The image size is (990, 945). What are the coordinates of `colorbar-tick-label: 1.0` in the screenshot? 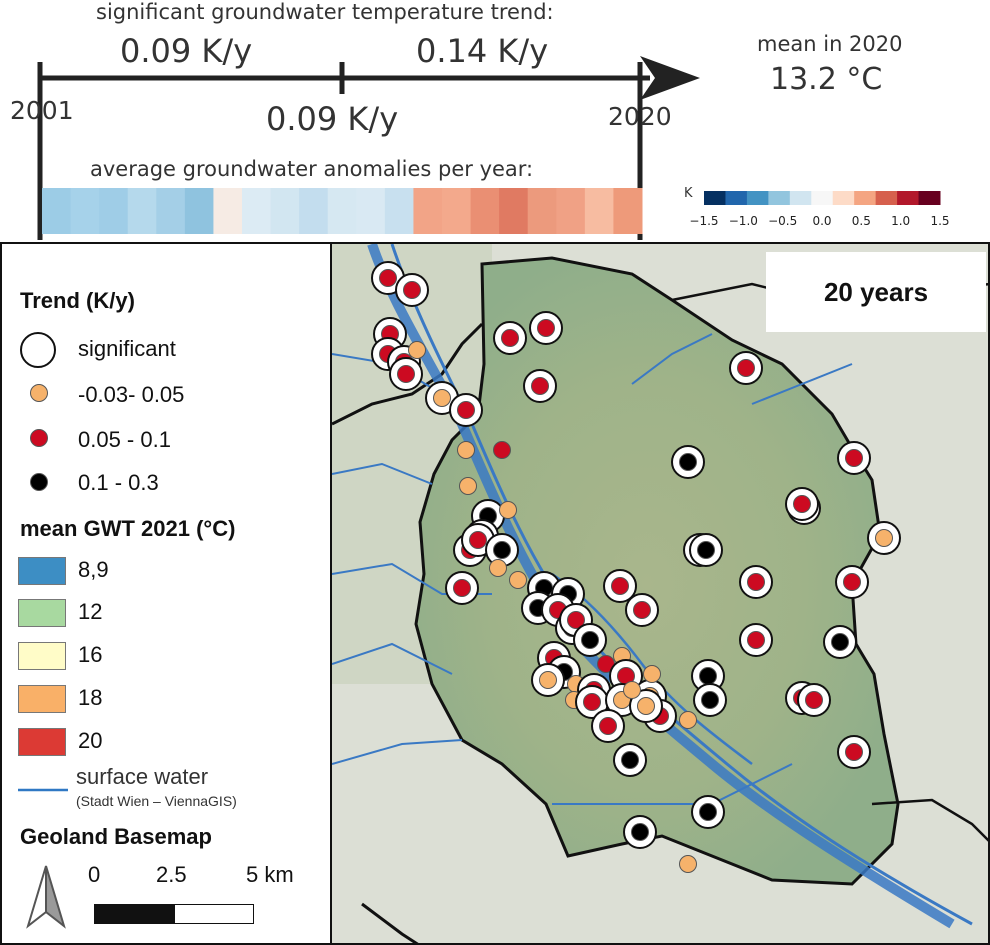 It's located at (900, 221).